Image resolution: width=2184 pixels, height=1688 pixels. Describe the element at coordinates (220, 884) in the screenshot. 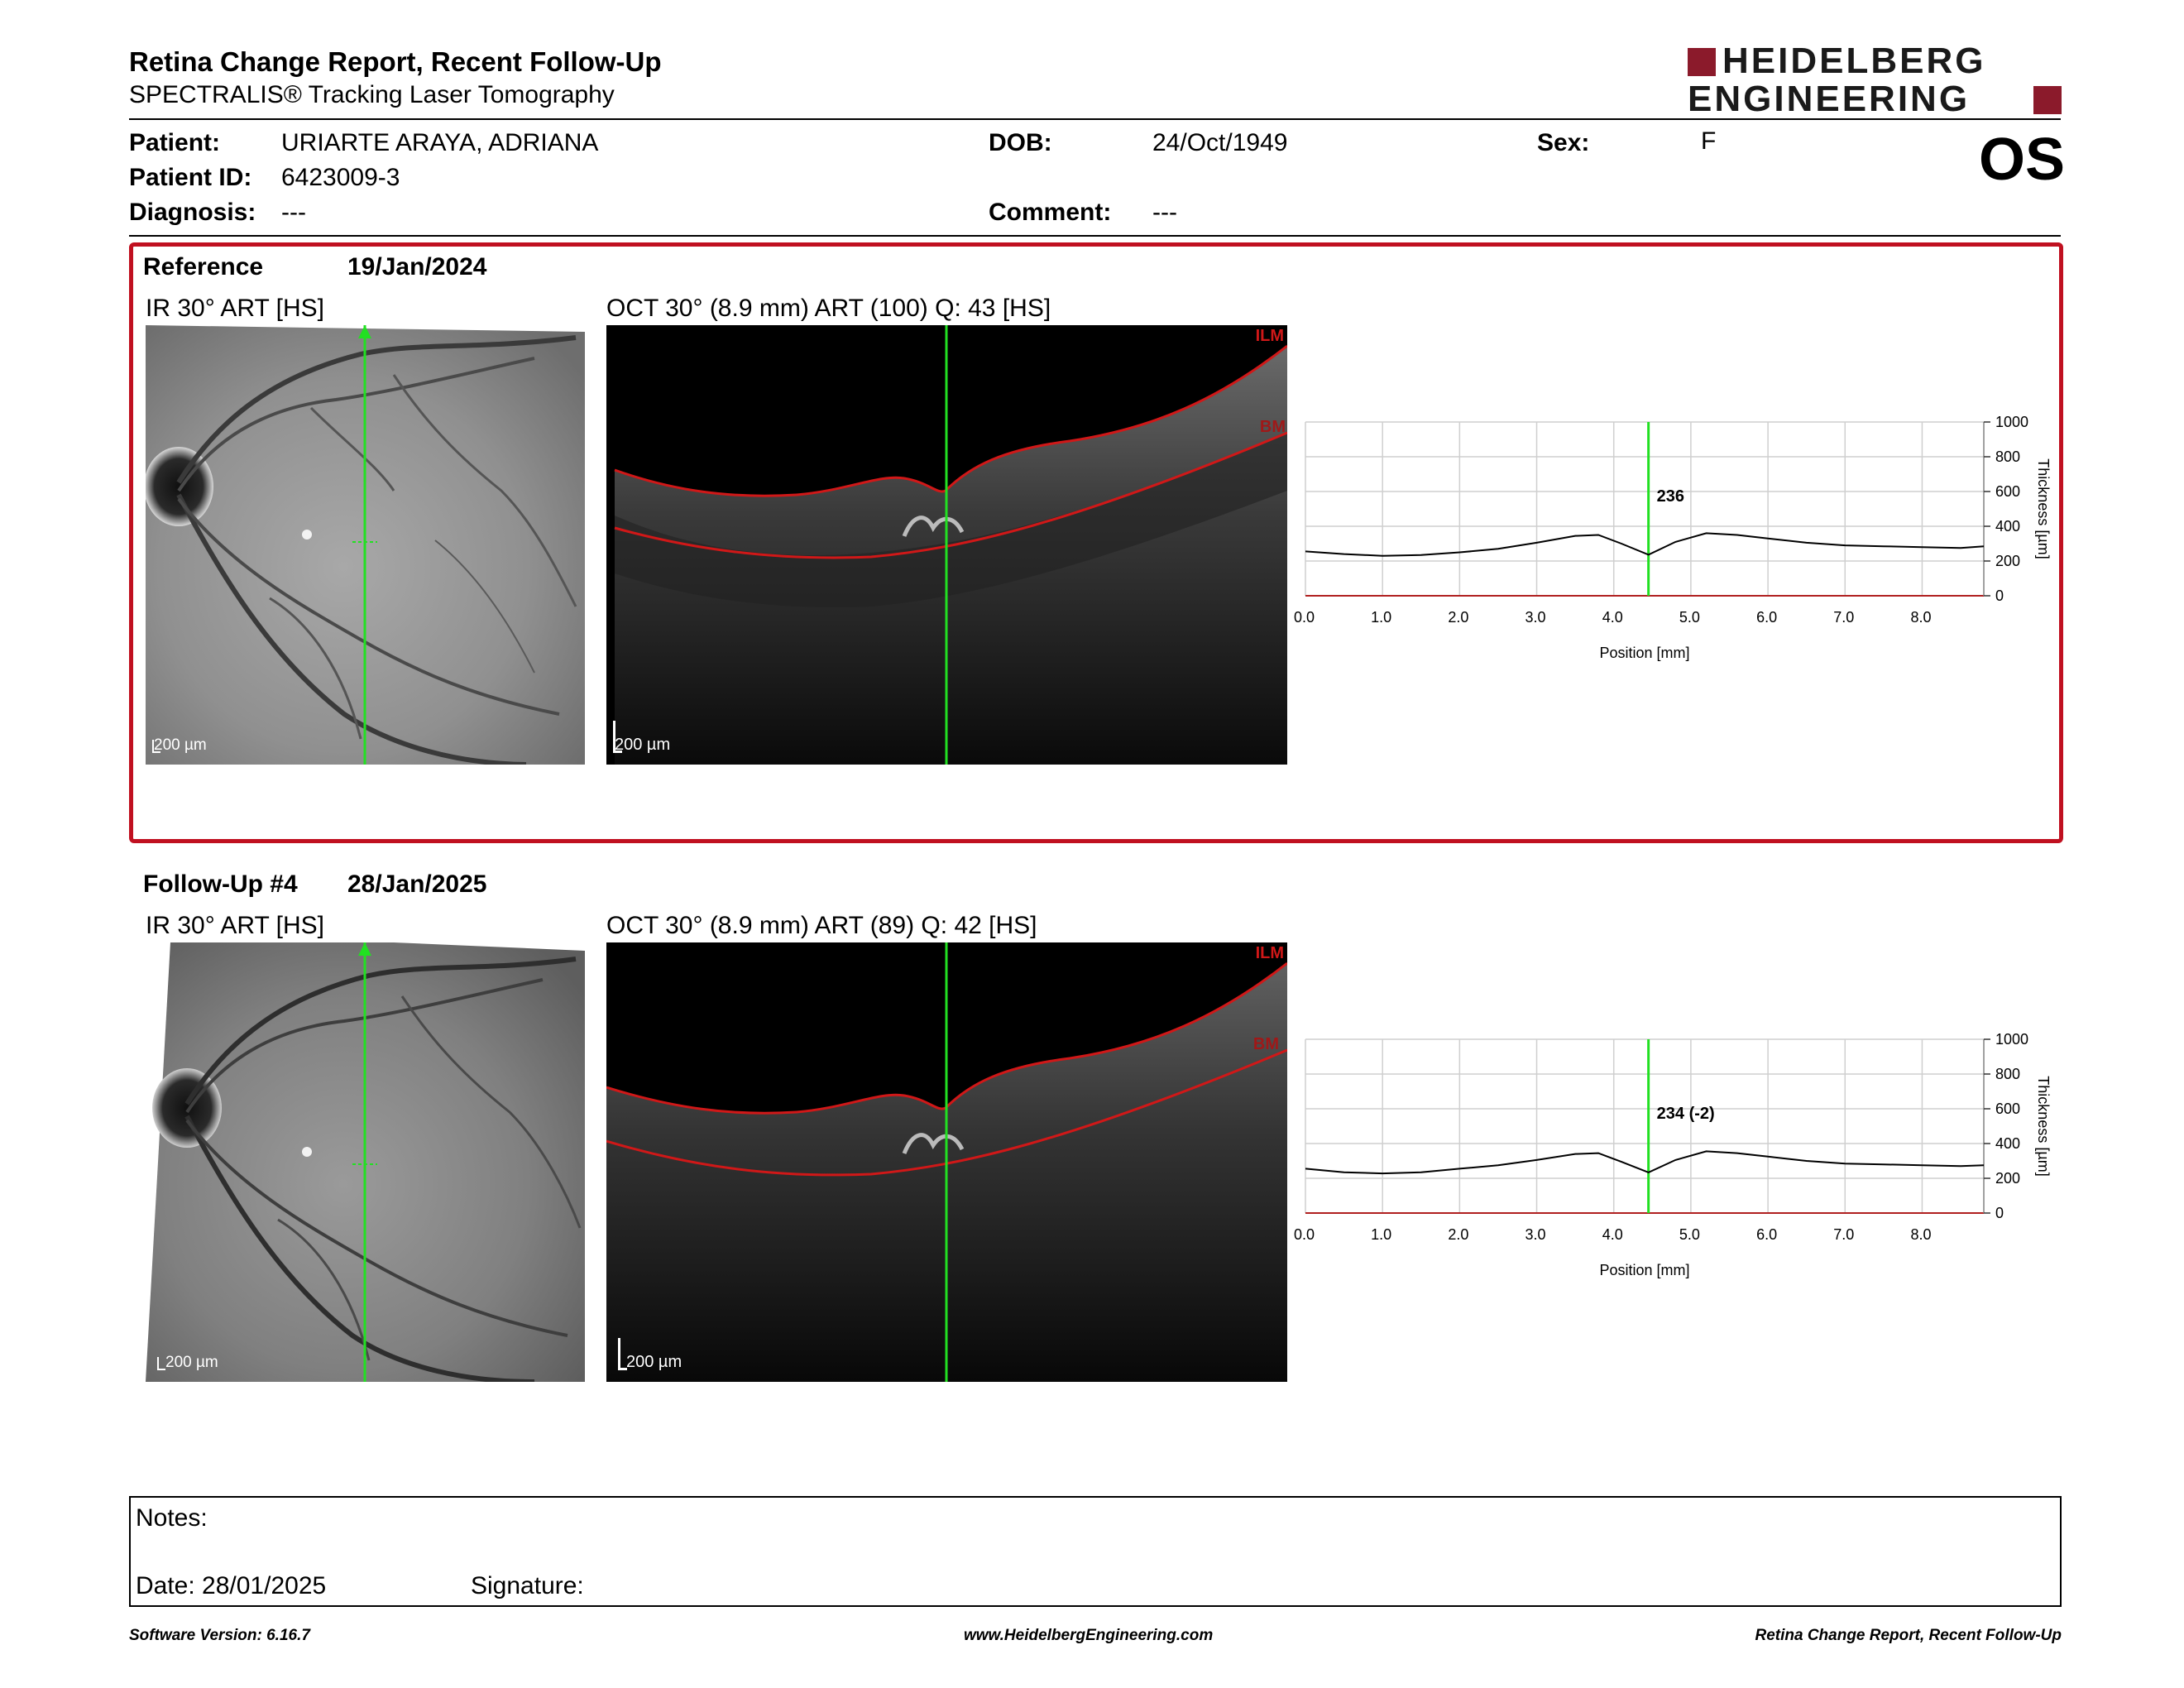

I see `followup-label: Follow-Up #4` at that location.